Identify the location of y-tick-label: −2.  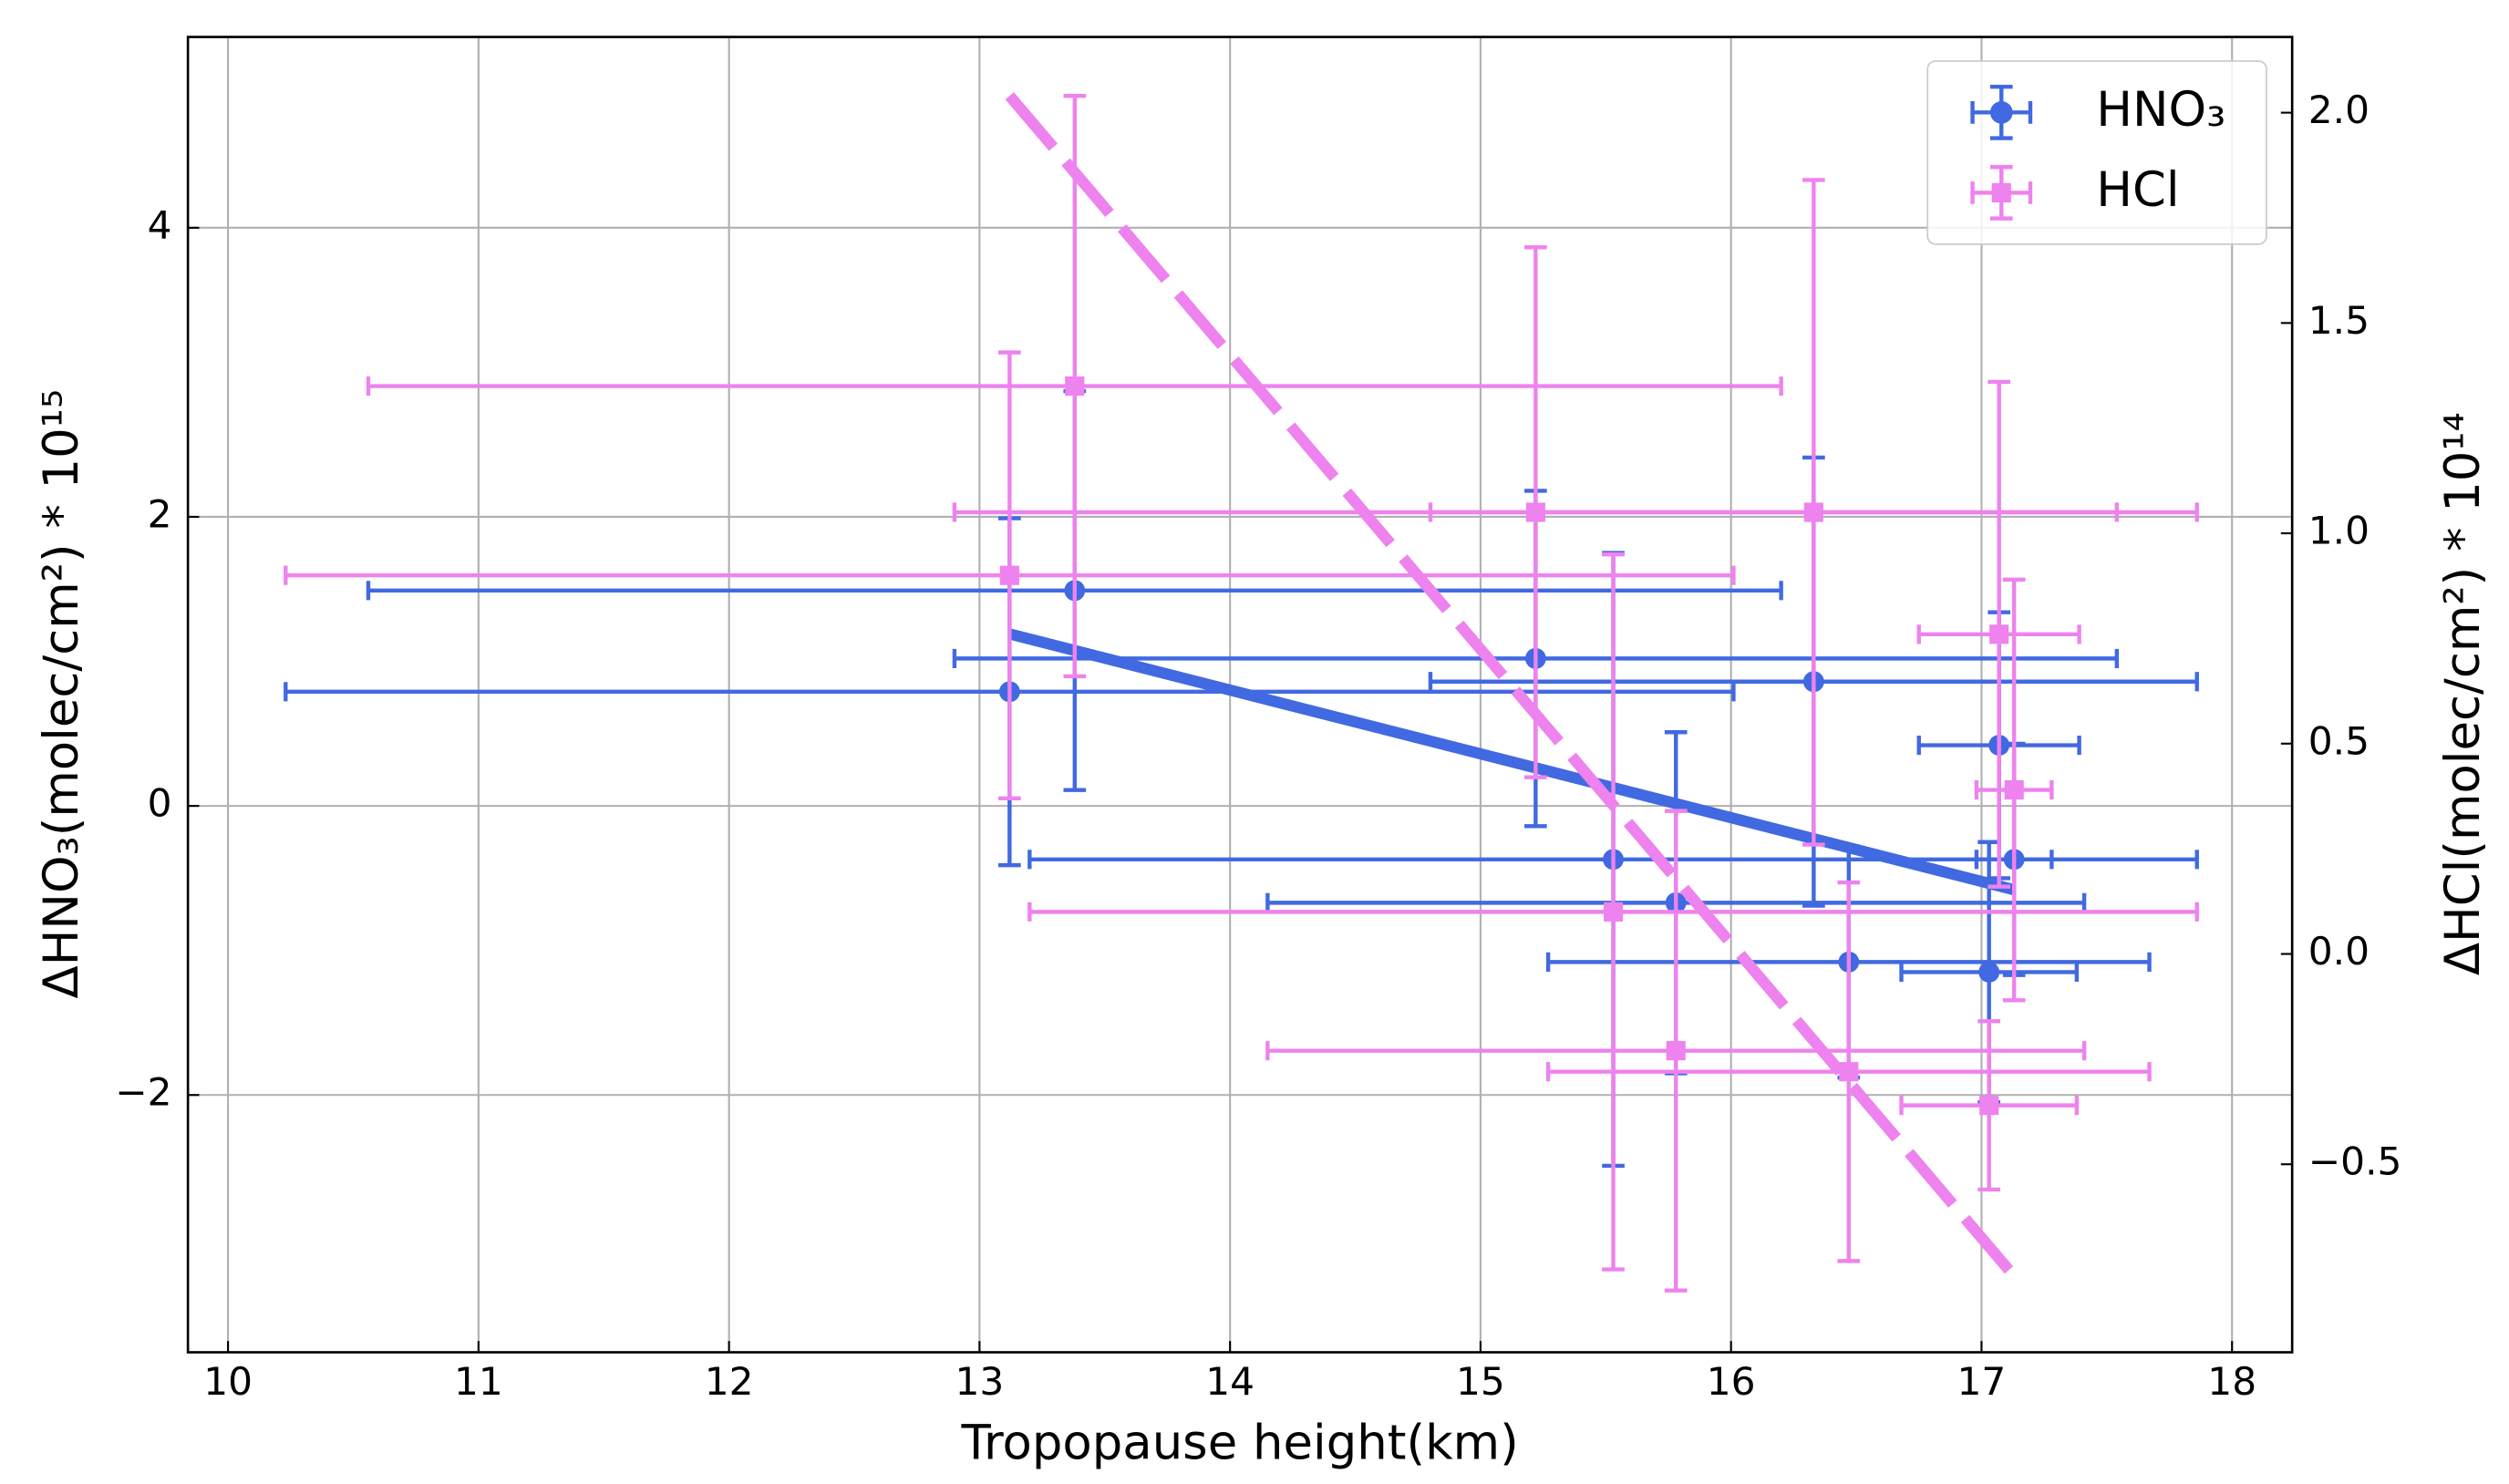
(143, 1092).